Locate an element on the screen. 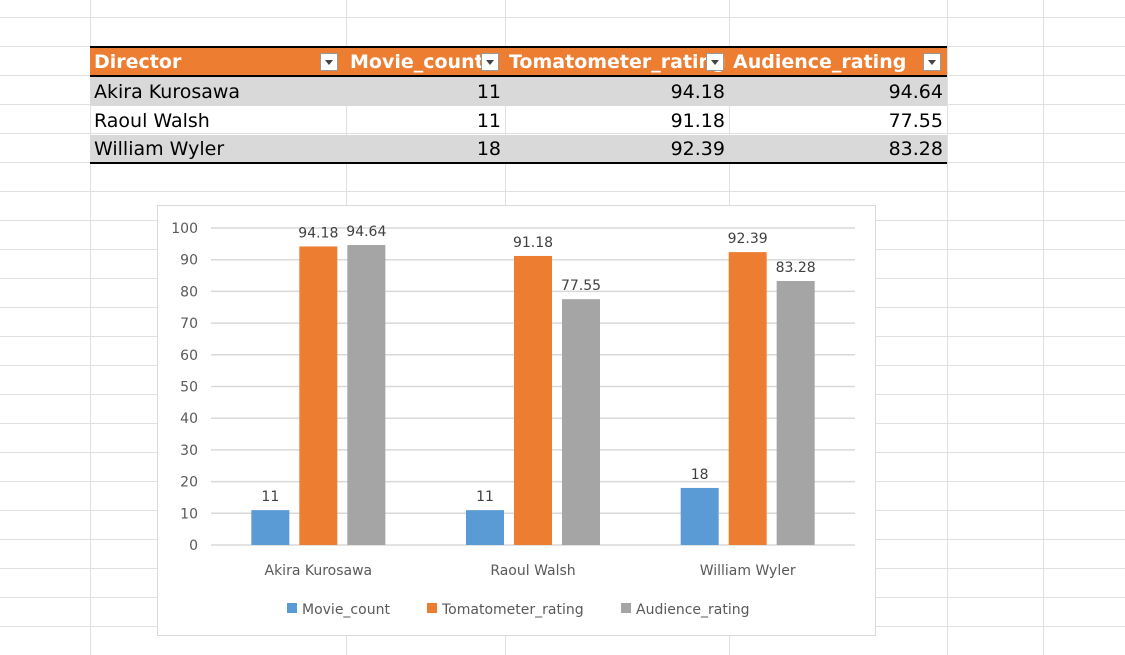  cell-director: William Wyler is located at coordinates (159, 148).